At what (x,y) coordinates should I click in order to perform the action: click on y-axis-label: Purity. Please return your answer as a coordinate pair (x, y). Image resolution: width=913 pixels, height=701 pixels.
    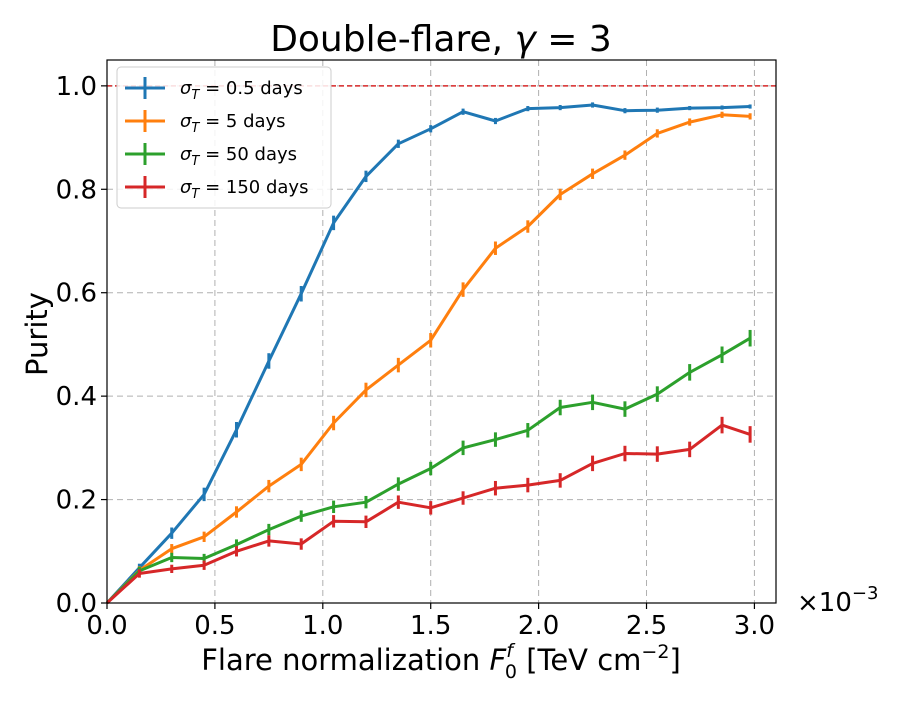
    Looking at the image, I should click on (37, 334).